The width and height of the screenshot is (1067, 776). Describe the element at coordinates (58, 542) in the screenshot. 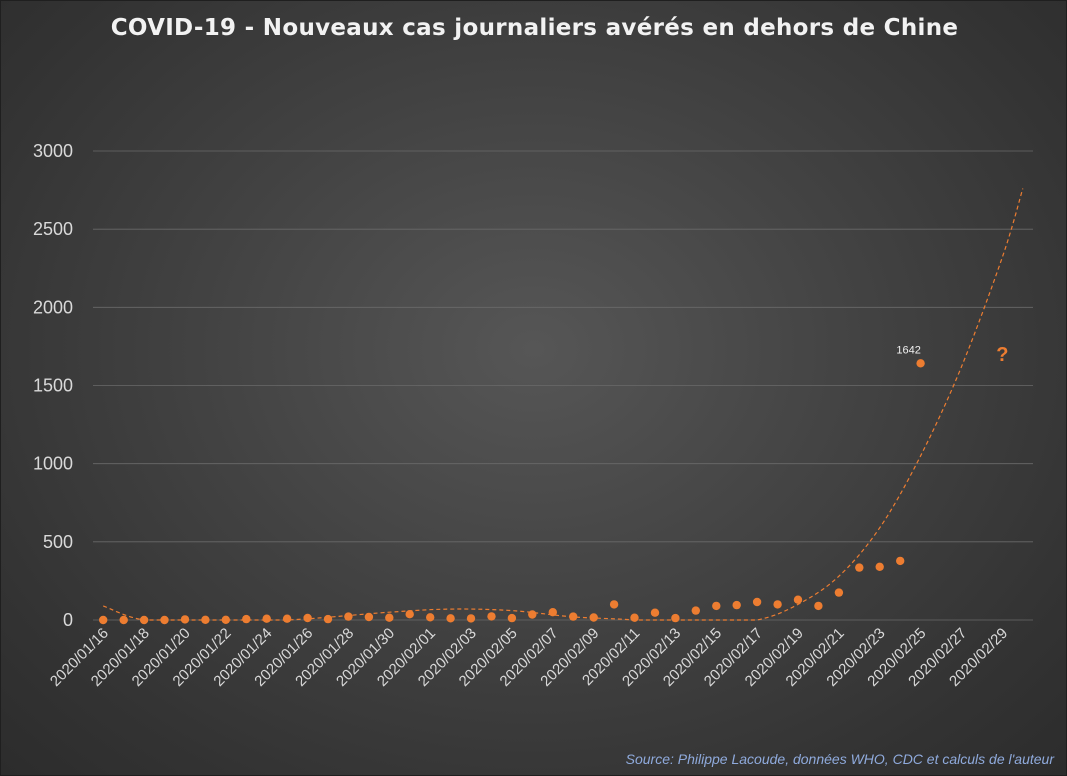

I see `y-tick-label: 500` at that location.